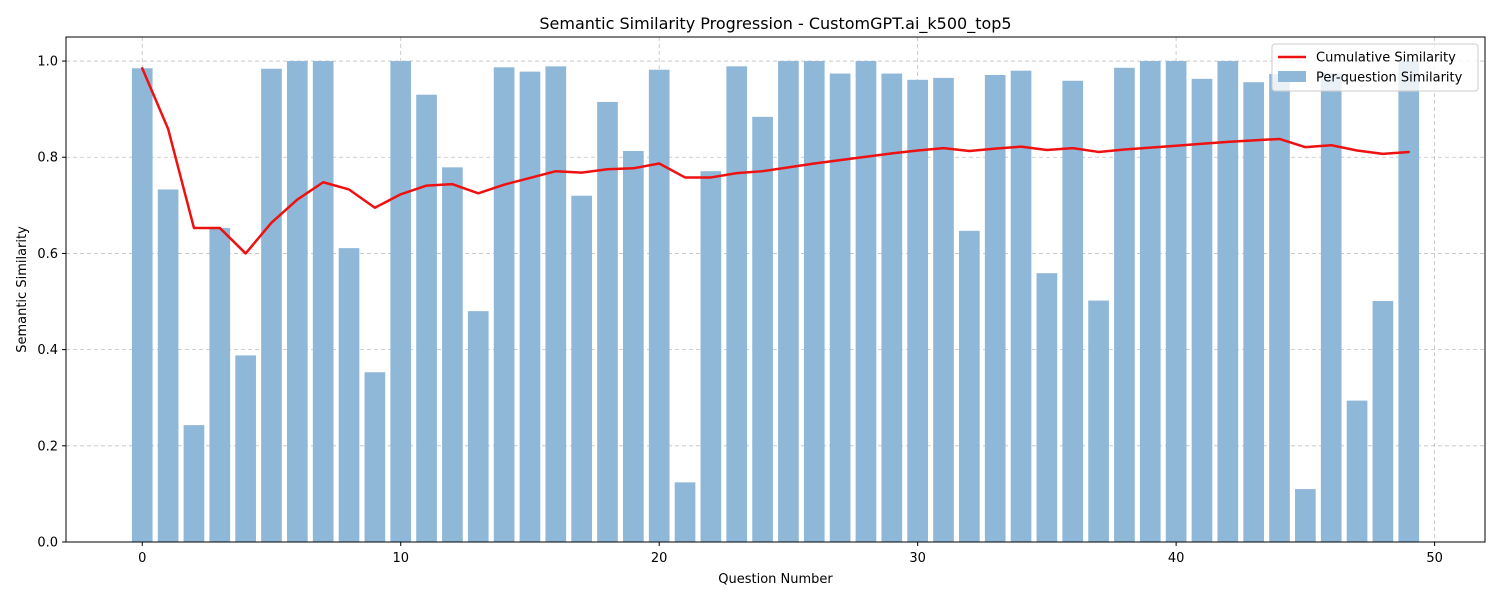  Describe the element at coordinates (47, 254) in the screenshot. I see `y-tick-label: 0.6` at that location.